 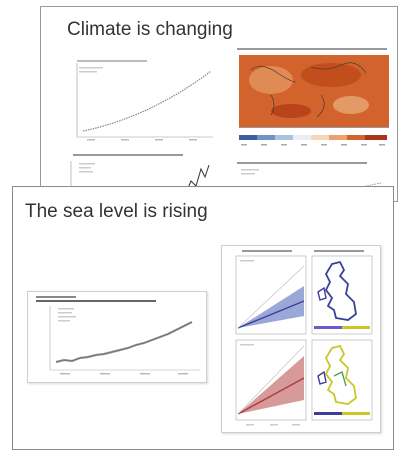 I want to click on slide-title: Climate is changing, so click(x=150, y=29).